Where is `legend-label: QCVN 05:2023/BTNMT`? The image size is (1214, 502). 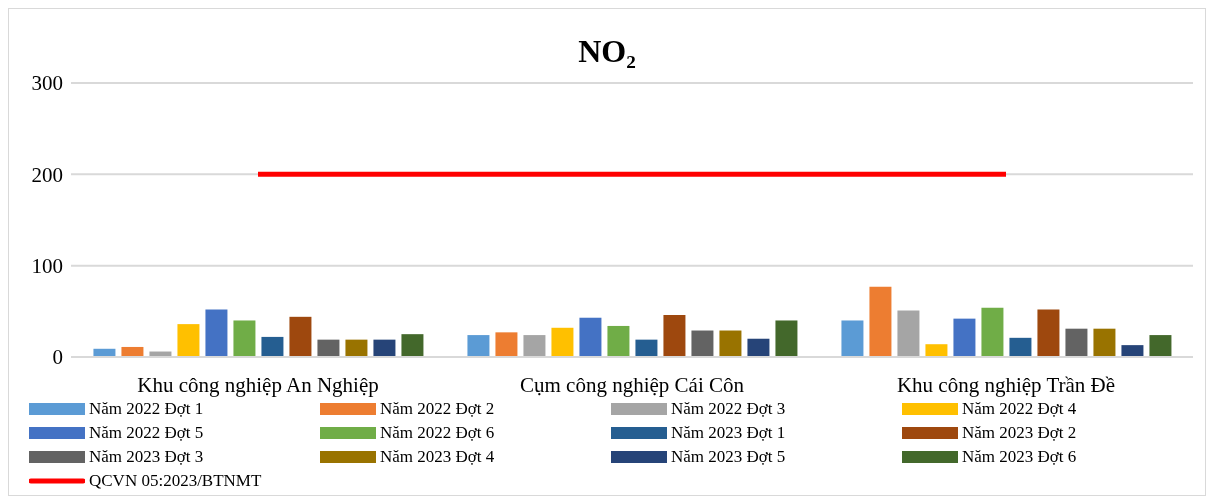
legend-label: QCVN 05:2023/BTNMT is located at coordinates (175, 481).